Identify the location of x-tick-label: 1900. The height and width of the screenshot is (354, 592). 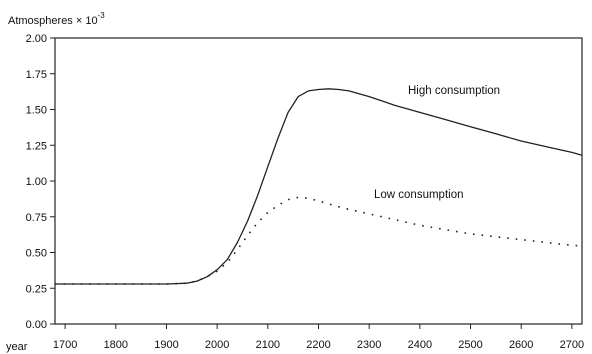
(166, 345).